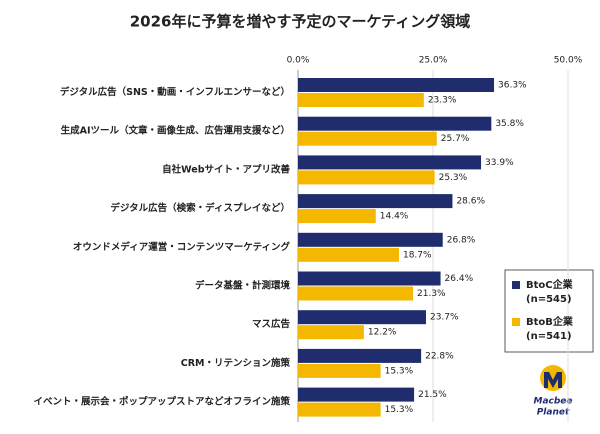 The width and height of the screenshot is (600, 434). I want to click on value-label: 22.8%, so click(439, 356).